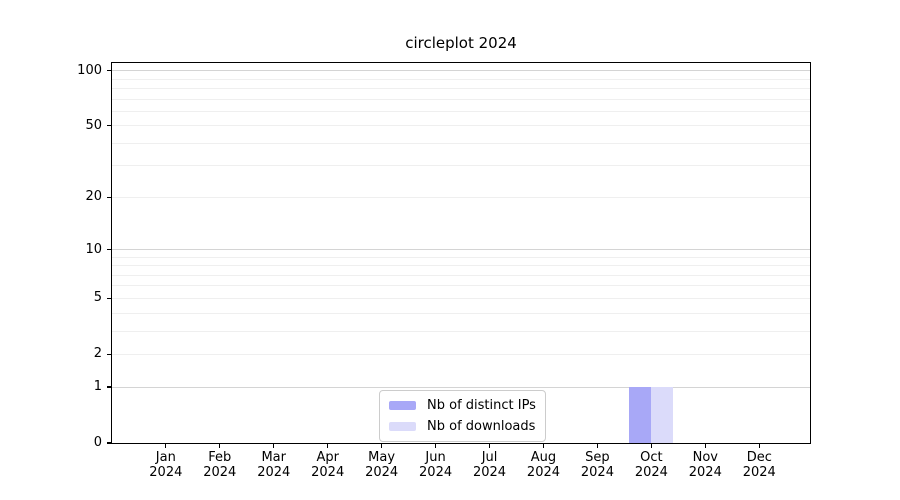  What do you see at coordinates (481, 426) in the screenshot?
I see `legend-label: Nb of downloads` at bounding box center [481, 426].